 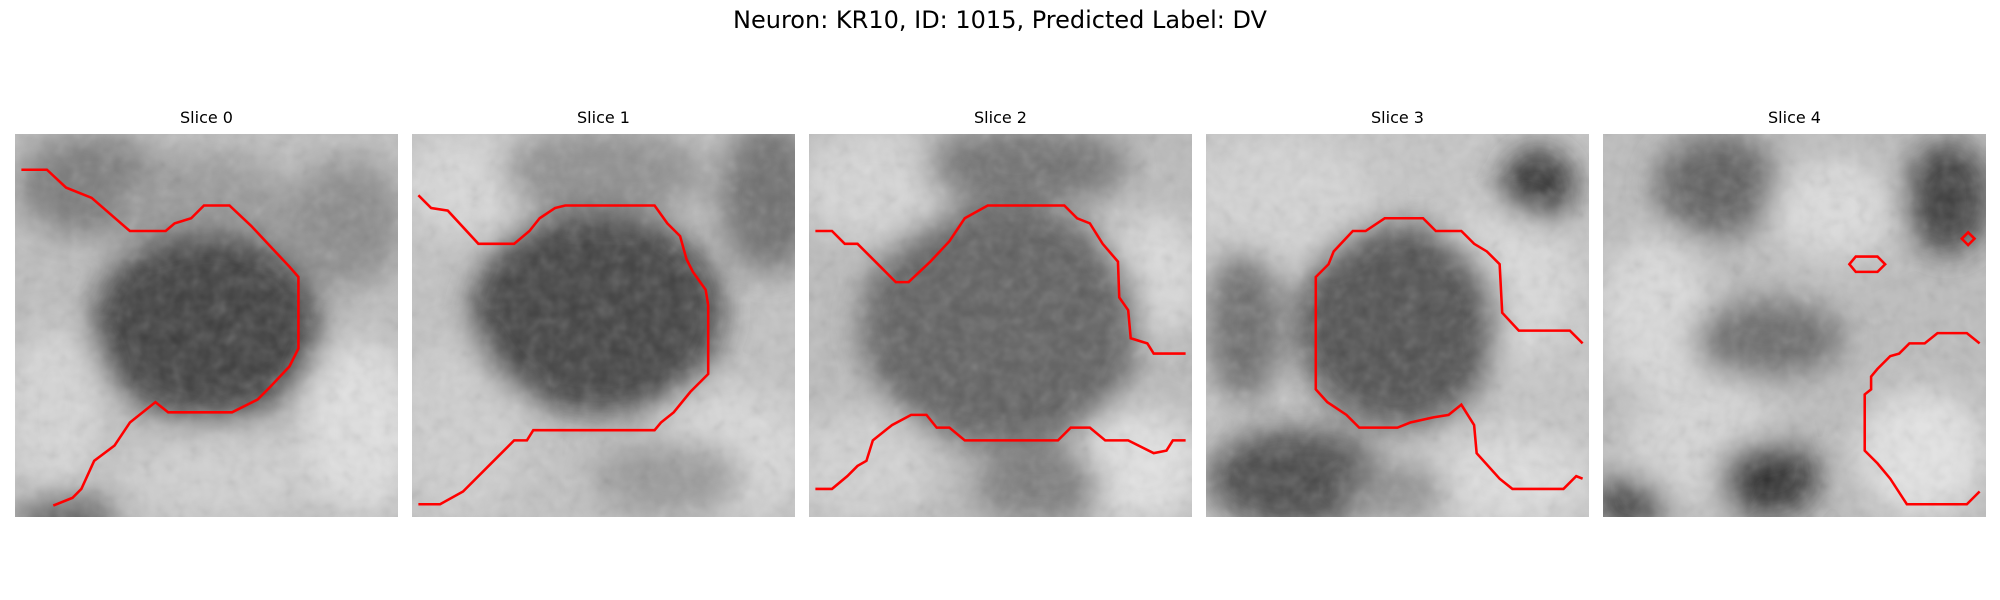 I want to click on slice-title-4: Slice 4, so click(x=1794, y=117).